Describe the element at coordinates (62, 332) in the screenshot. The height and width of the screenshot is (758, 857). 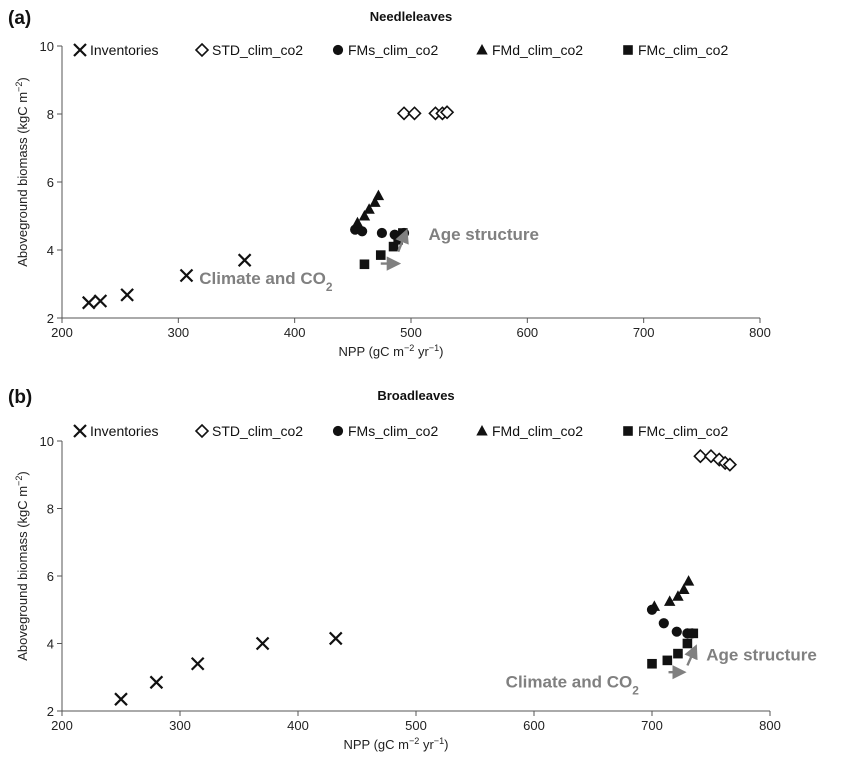
I see `x-tick-label: 200` at that location.